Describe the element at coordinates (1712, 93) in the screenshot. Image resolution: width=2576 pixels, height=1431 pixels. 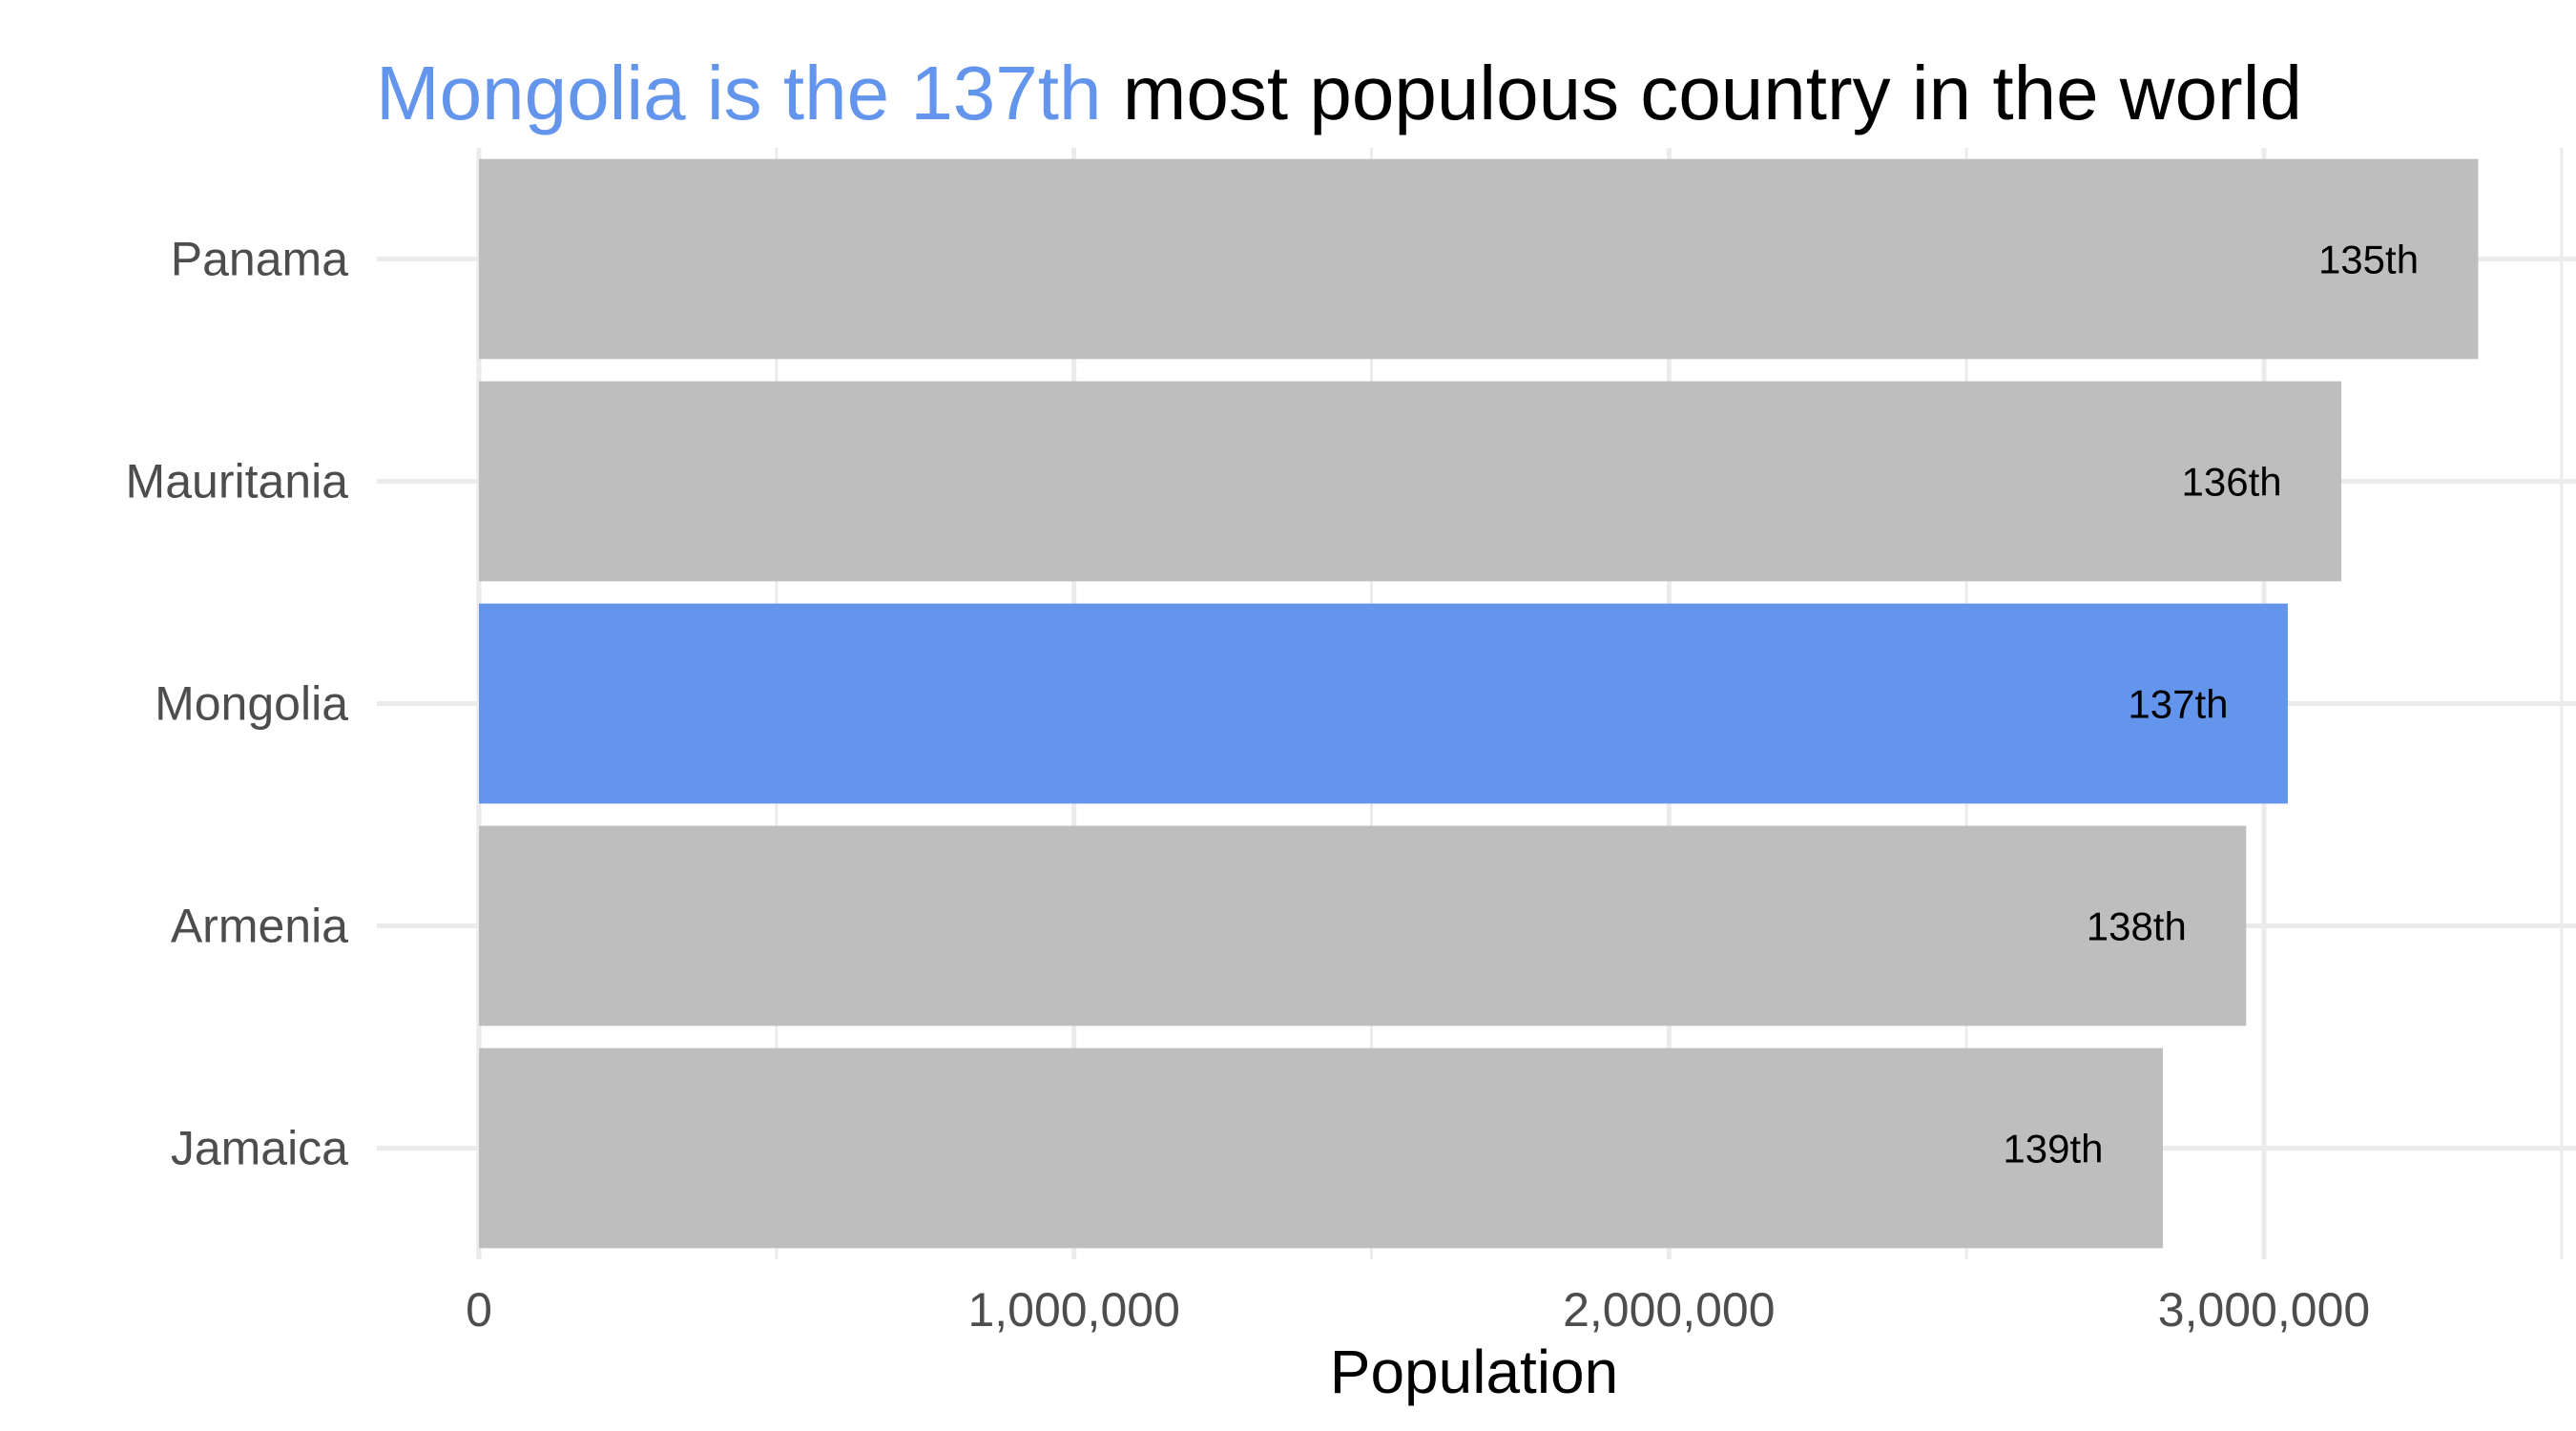
I see `chart-title-rest: most populous country in the world` at that location.